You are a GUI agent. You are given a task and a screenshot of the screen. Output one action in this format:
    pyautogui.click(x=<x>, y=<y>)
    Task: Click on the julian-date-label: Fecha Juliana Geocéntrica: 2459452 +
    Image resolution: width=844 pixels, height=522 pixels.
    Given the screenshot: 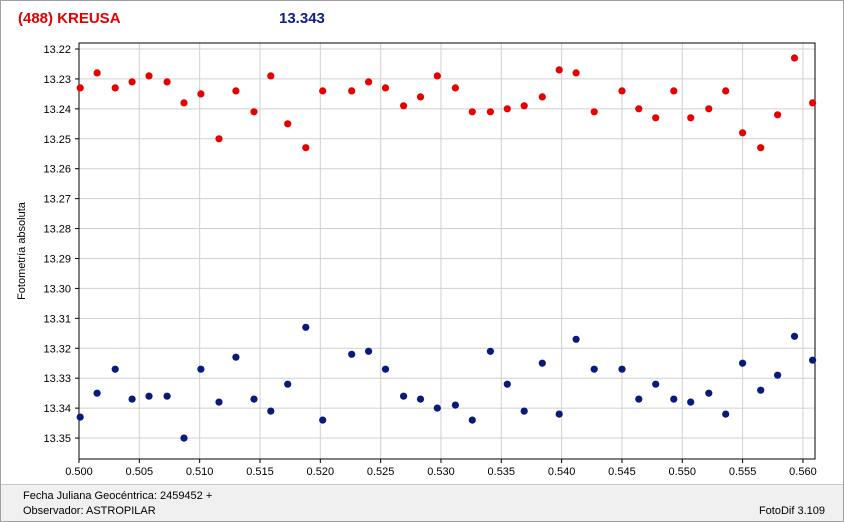 What is the action you would take?
    pyautogui.click(x=118, y=496)
    